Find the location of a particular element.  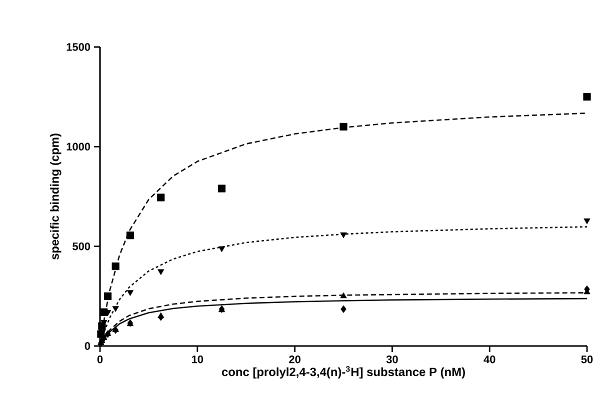

y-axis-title: specific binding (cpm) is located at coordinates (56, 197).